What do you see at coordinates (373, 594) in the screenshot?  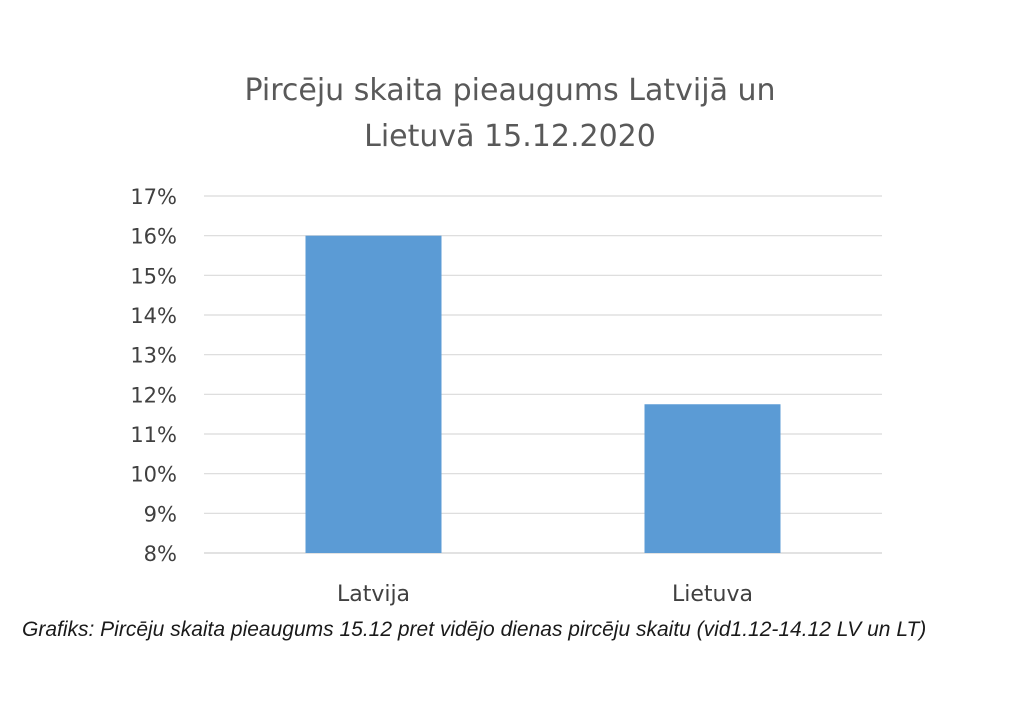 I see `x-category-label: Latvija` at bounding box center [373, 594].